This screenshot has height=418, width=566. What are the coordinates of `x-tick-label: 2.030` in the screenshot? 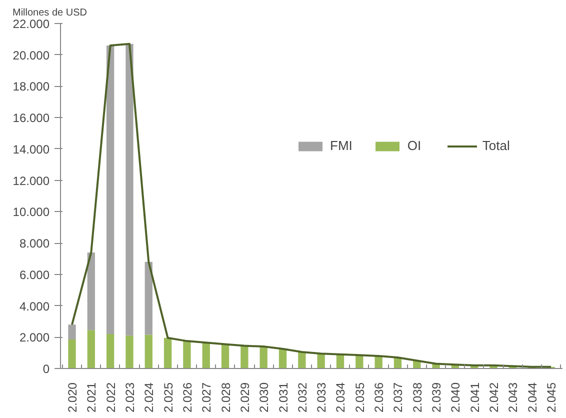 It's located at (264, 397).